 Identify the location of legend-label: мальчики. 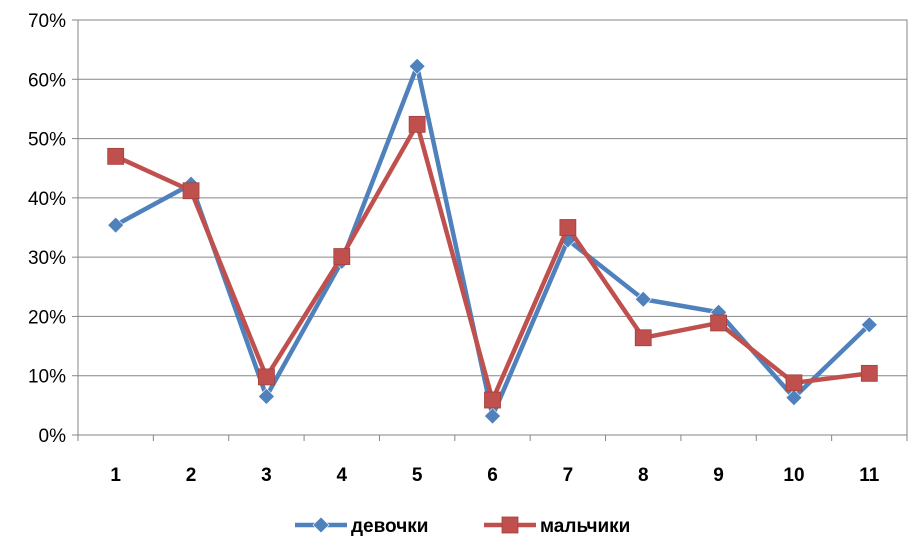
(585, 526).